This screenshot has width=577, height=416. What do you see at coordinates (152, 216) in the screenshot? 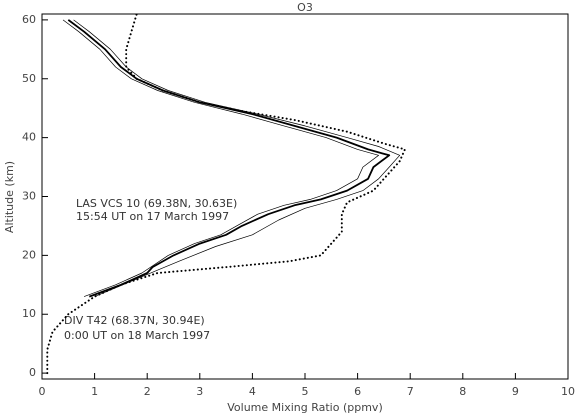
I see `annotation: 15:54 UT on 17 March 1997` at bounding box center [152, 216].